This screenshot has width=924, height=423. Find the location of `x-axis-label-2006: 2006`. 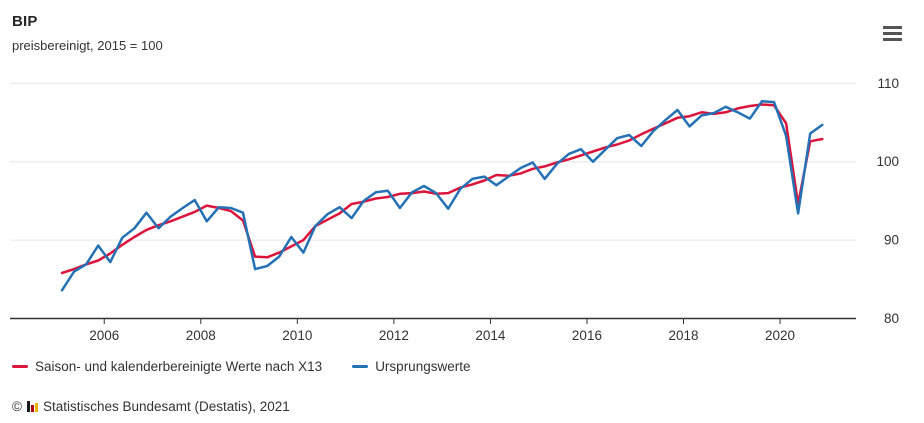

x-axis-label-2006: 2006 is located at coordinates (104, 335).